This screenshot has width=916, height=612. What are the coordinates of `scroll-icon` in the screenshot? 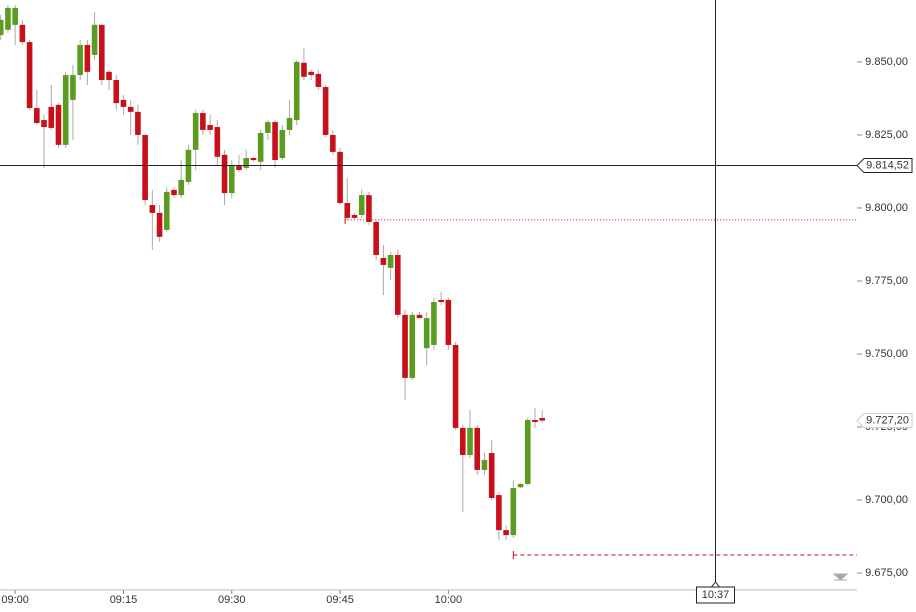 It's located at (840, 577).